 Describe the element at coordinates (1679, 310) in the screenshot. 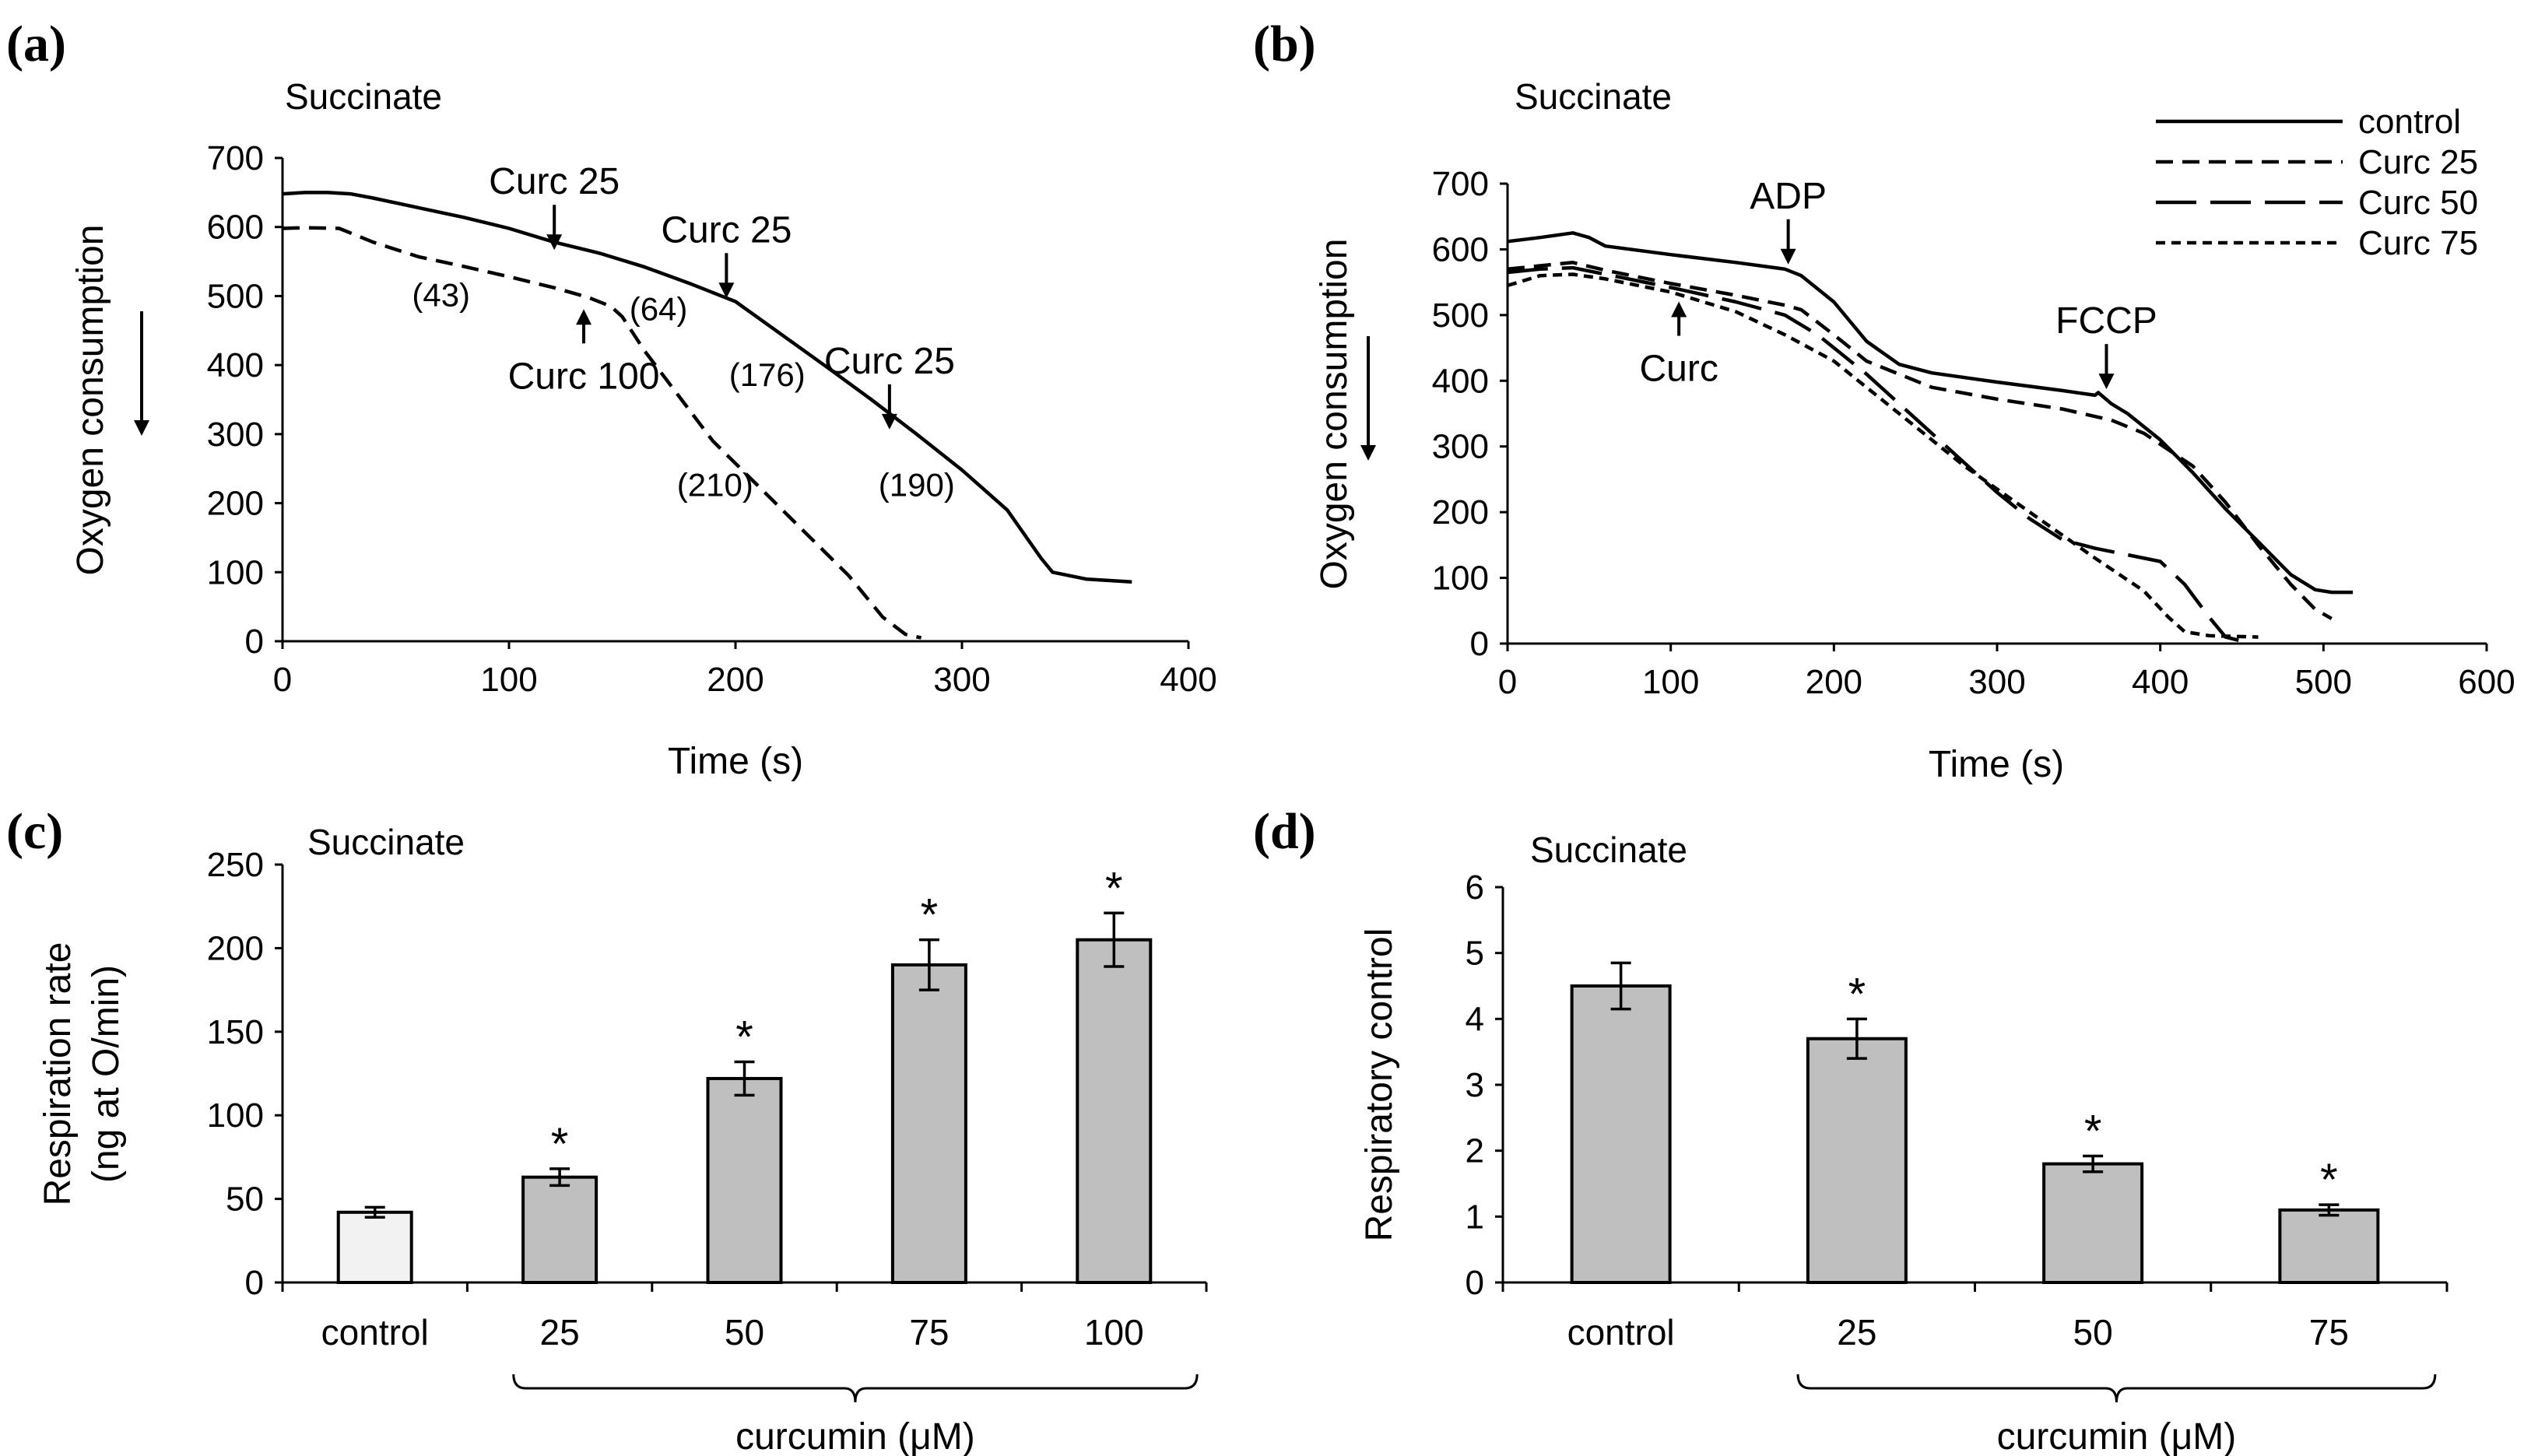

I see `annotation-curc-arrow-head` at that location.